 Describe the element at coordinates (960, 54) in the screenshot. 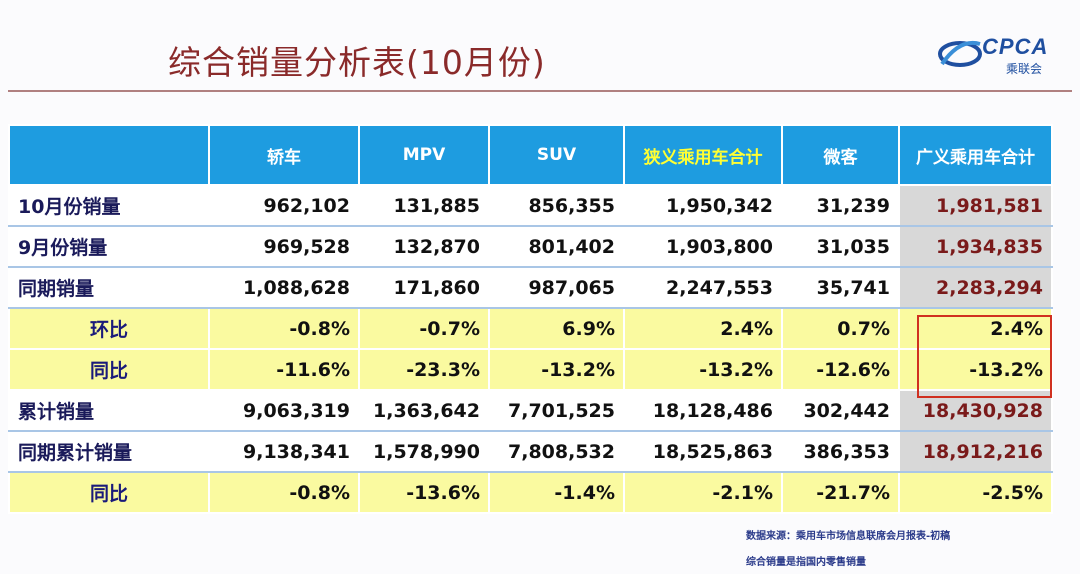

I see `cpca-swoosh-icon` at that location.